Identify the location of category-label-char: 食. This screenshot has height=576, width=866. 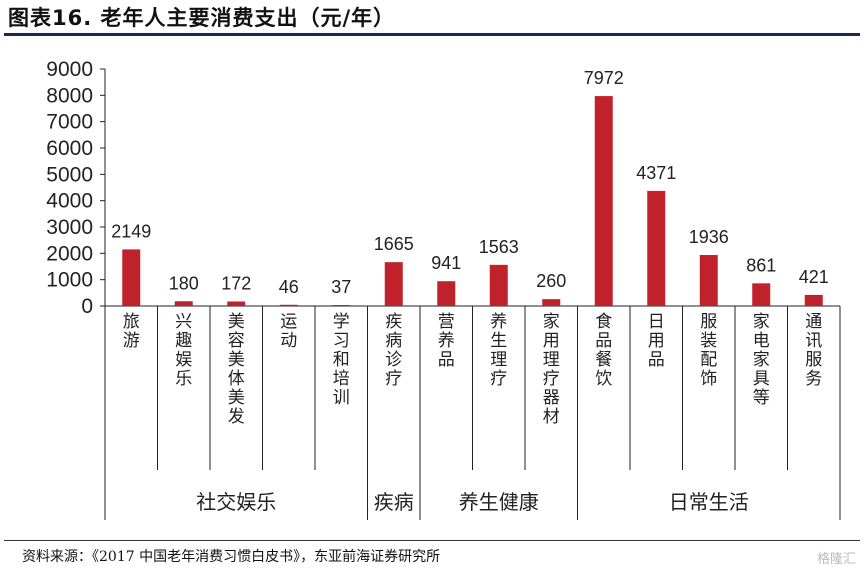
(603, 322).